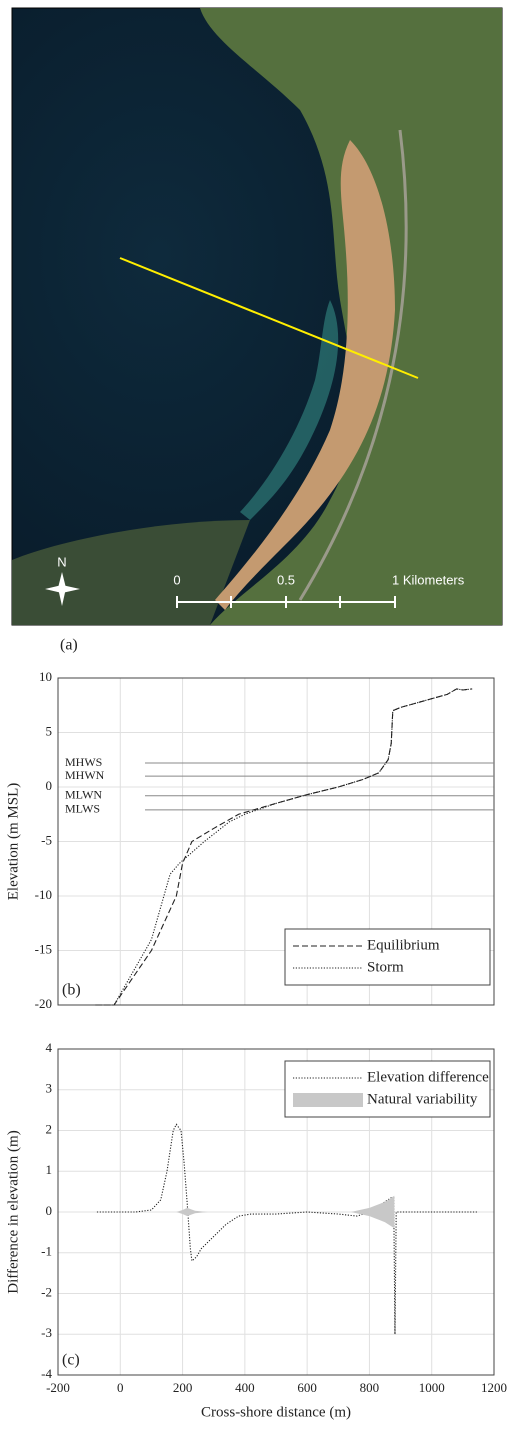 This screenshot has height=1432, width=510. What do you see at coordinates (176, 579) in the screenshot?
I see `scale-label: 0` at bounding box center [176, 579].